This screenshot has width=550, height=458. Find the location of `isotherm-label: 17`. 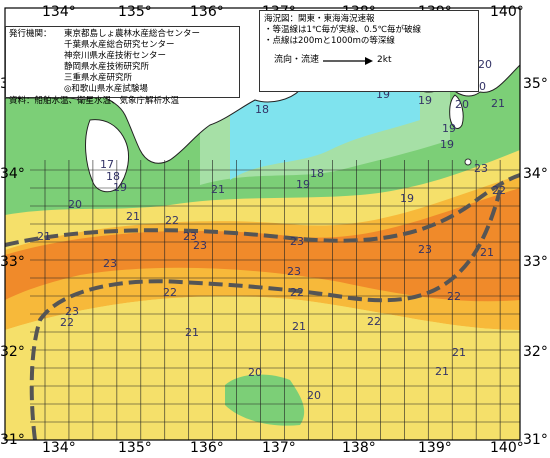

isotherm-label: 17 is located at coordinates (107, 164).